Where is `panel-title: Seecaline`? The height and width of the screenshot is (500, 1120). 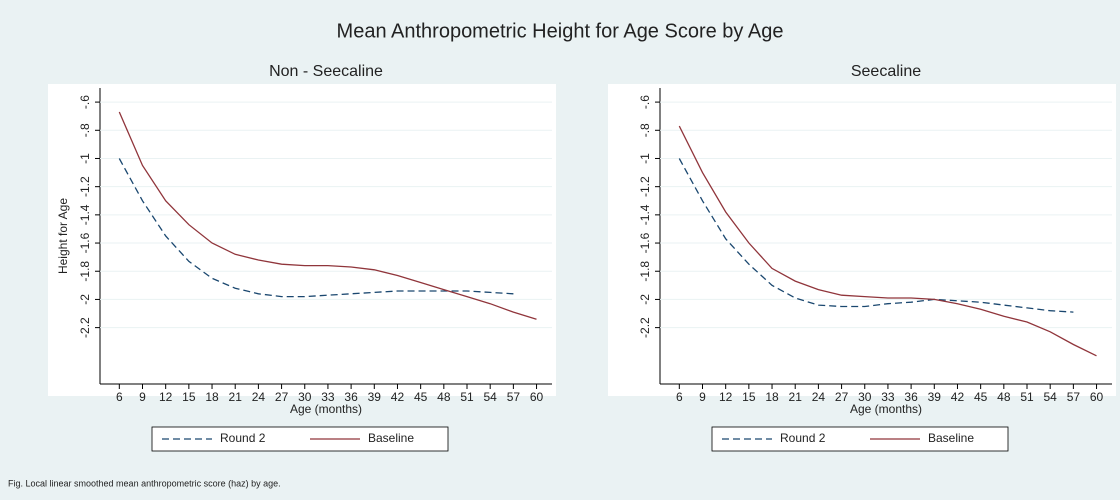
panel-title: Seecaline is located at coordinates (886, 71).